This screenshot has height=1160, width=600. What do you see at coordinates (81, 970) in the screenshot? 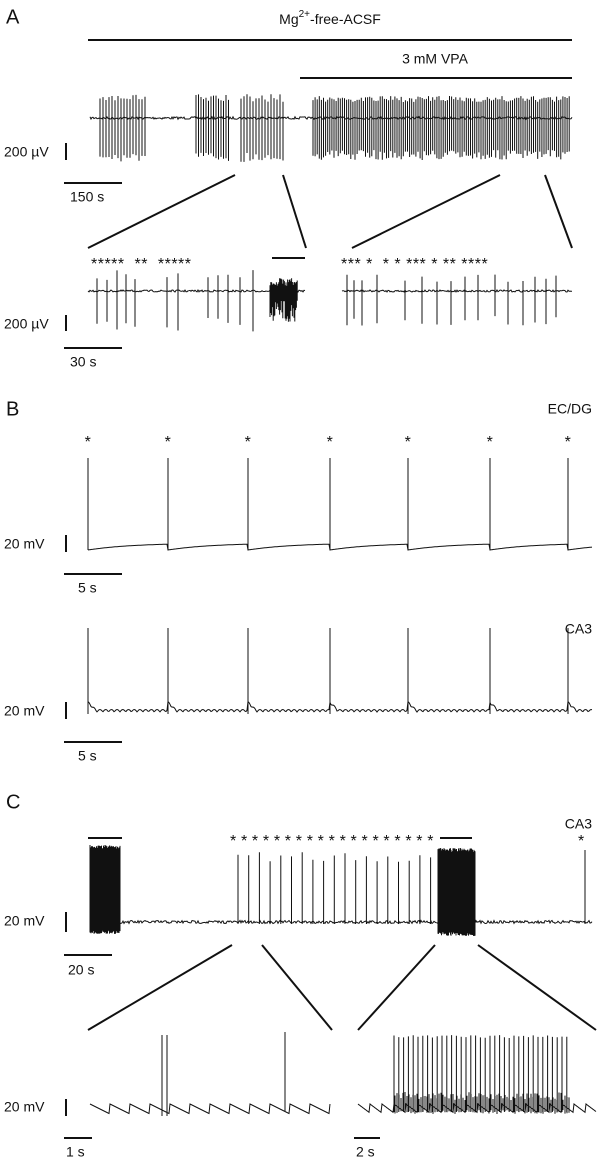
I see `scale-time: 20 s` at bounding box center [81, 970].